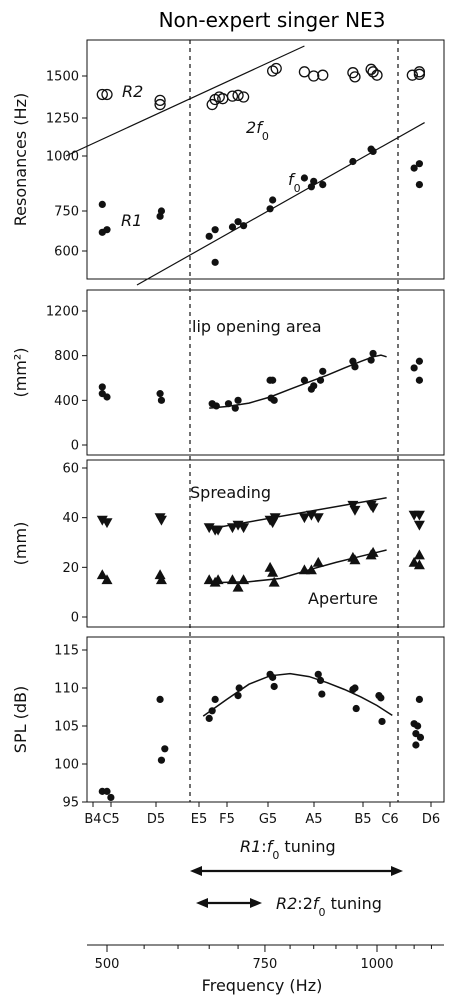 The width and height of the screenshot is (453, 998). What do you see at coordinates (62, 312) in the screenshot?
I see `y-tick-label: 1200` at bounding box center [62, 312].